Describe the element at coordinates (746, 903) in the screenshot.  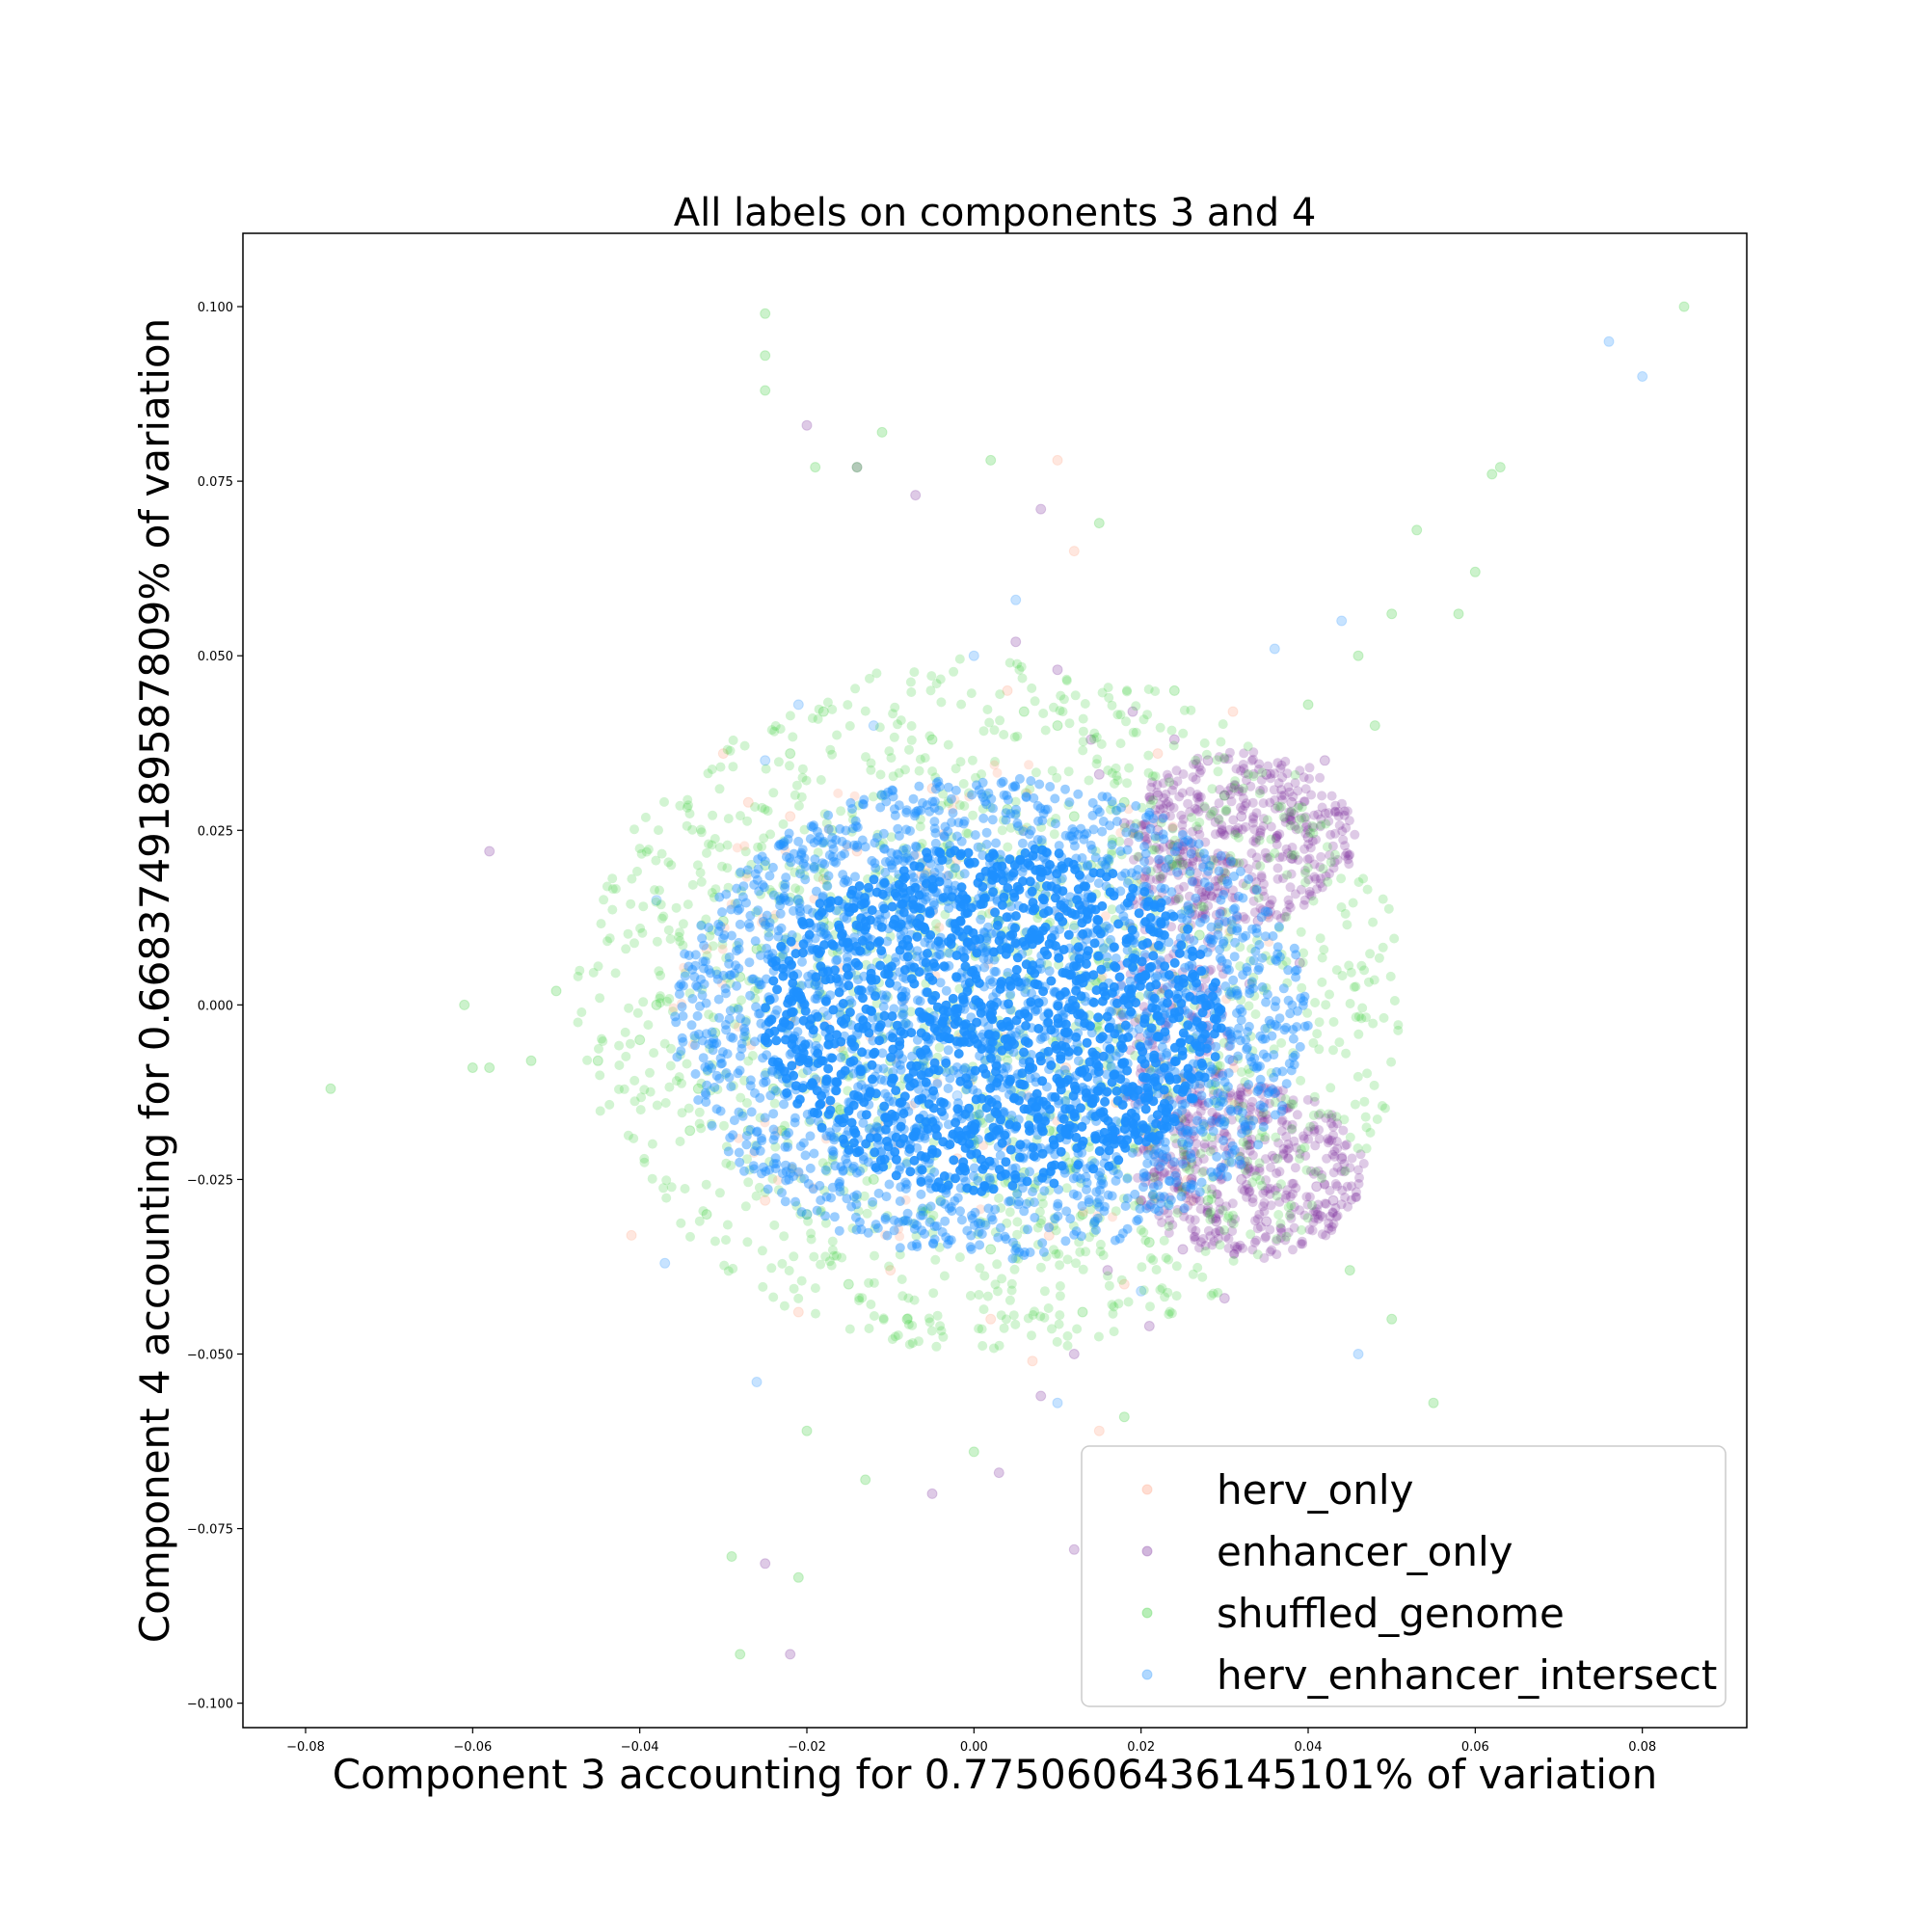
I see `point-herv_enhancer_intersect-dense-1976` at that location.